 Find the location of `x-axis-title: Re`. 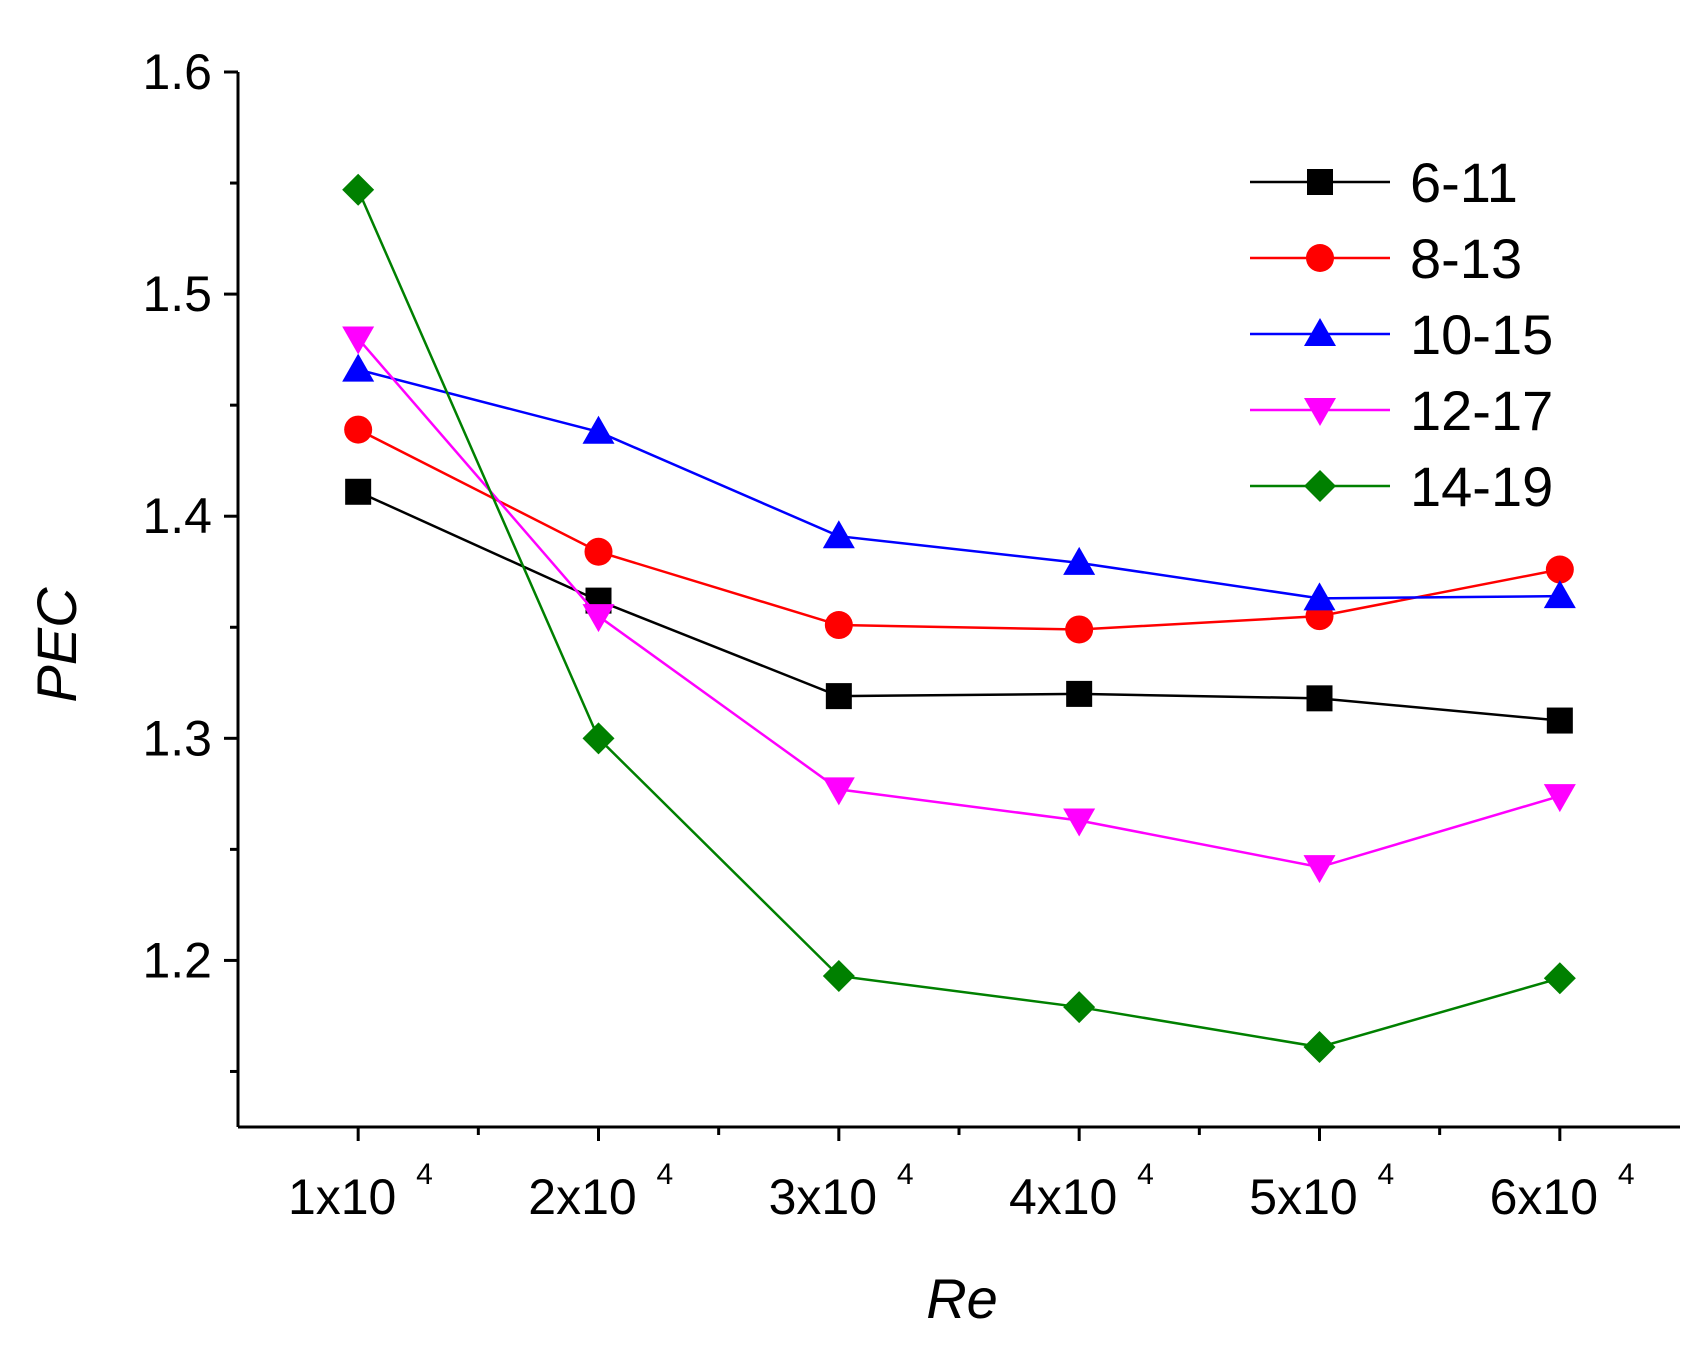

x-axis-title: Re is located at coordinates (962, 1298).